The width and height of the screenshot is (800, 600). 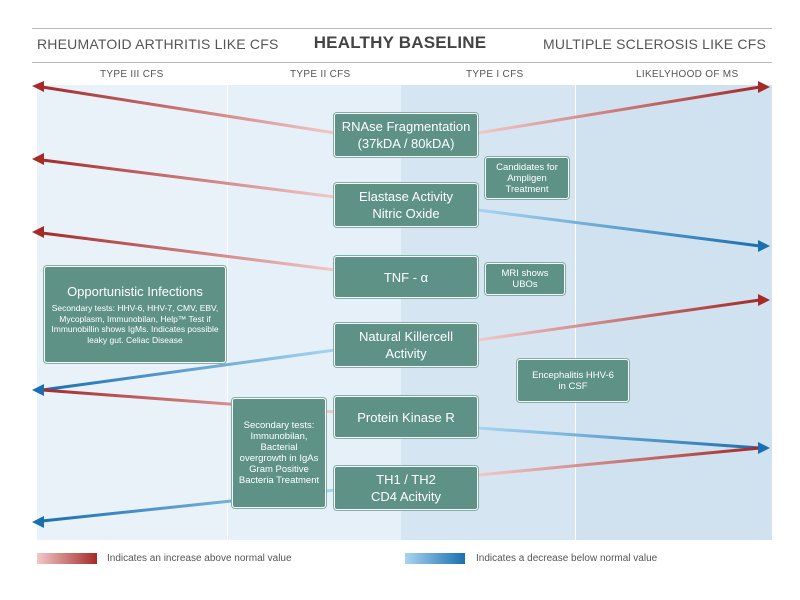 I want to click on encephalitis-note: Encephalitis HHV-6 in CSF, so click(x=573, y=380).